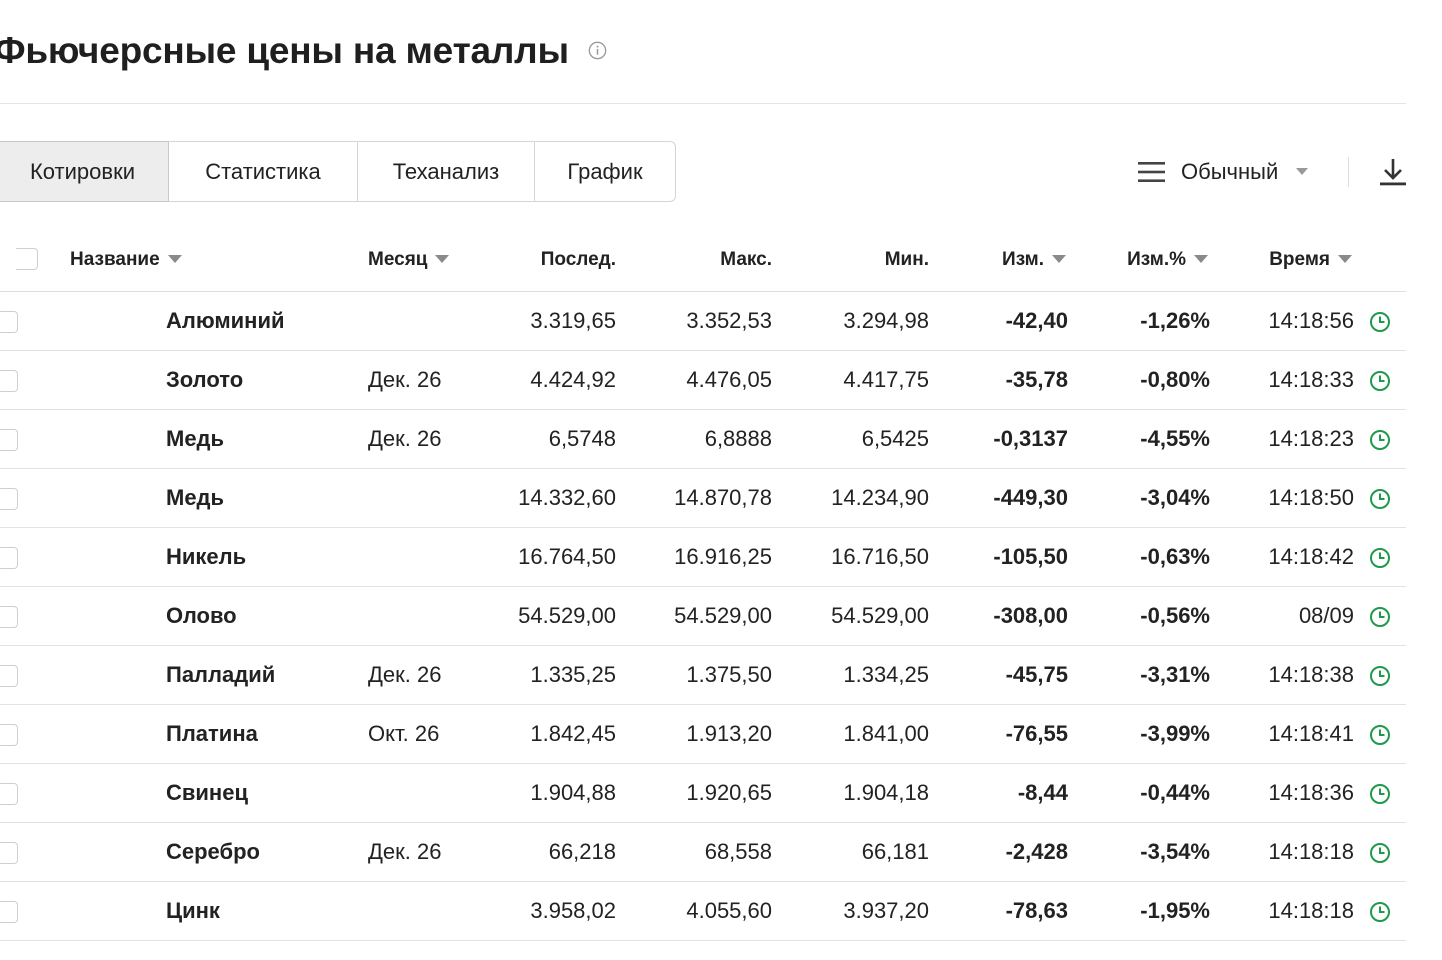  Describe the element at coordinates (694, 793) in the screenshot. I see `row-high: 1.920,65` at that location.